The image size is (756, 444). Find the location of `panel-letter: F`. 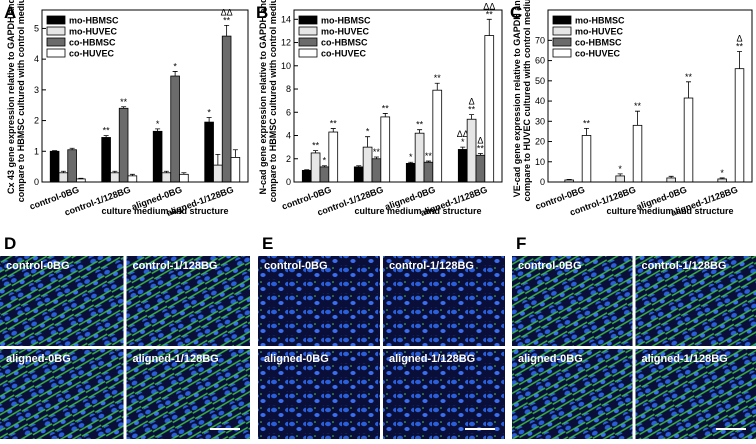

panel-letter: F is located at coordinates (521, 243).